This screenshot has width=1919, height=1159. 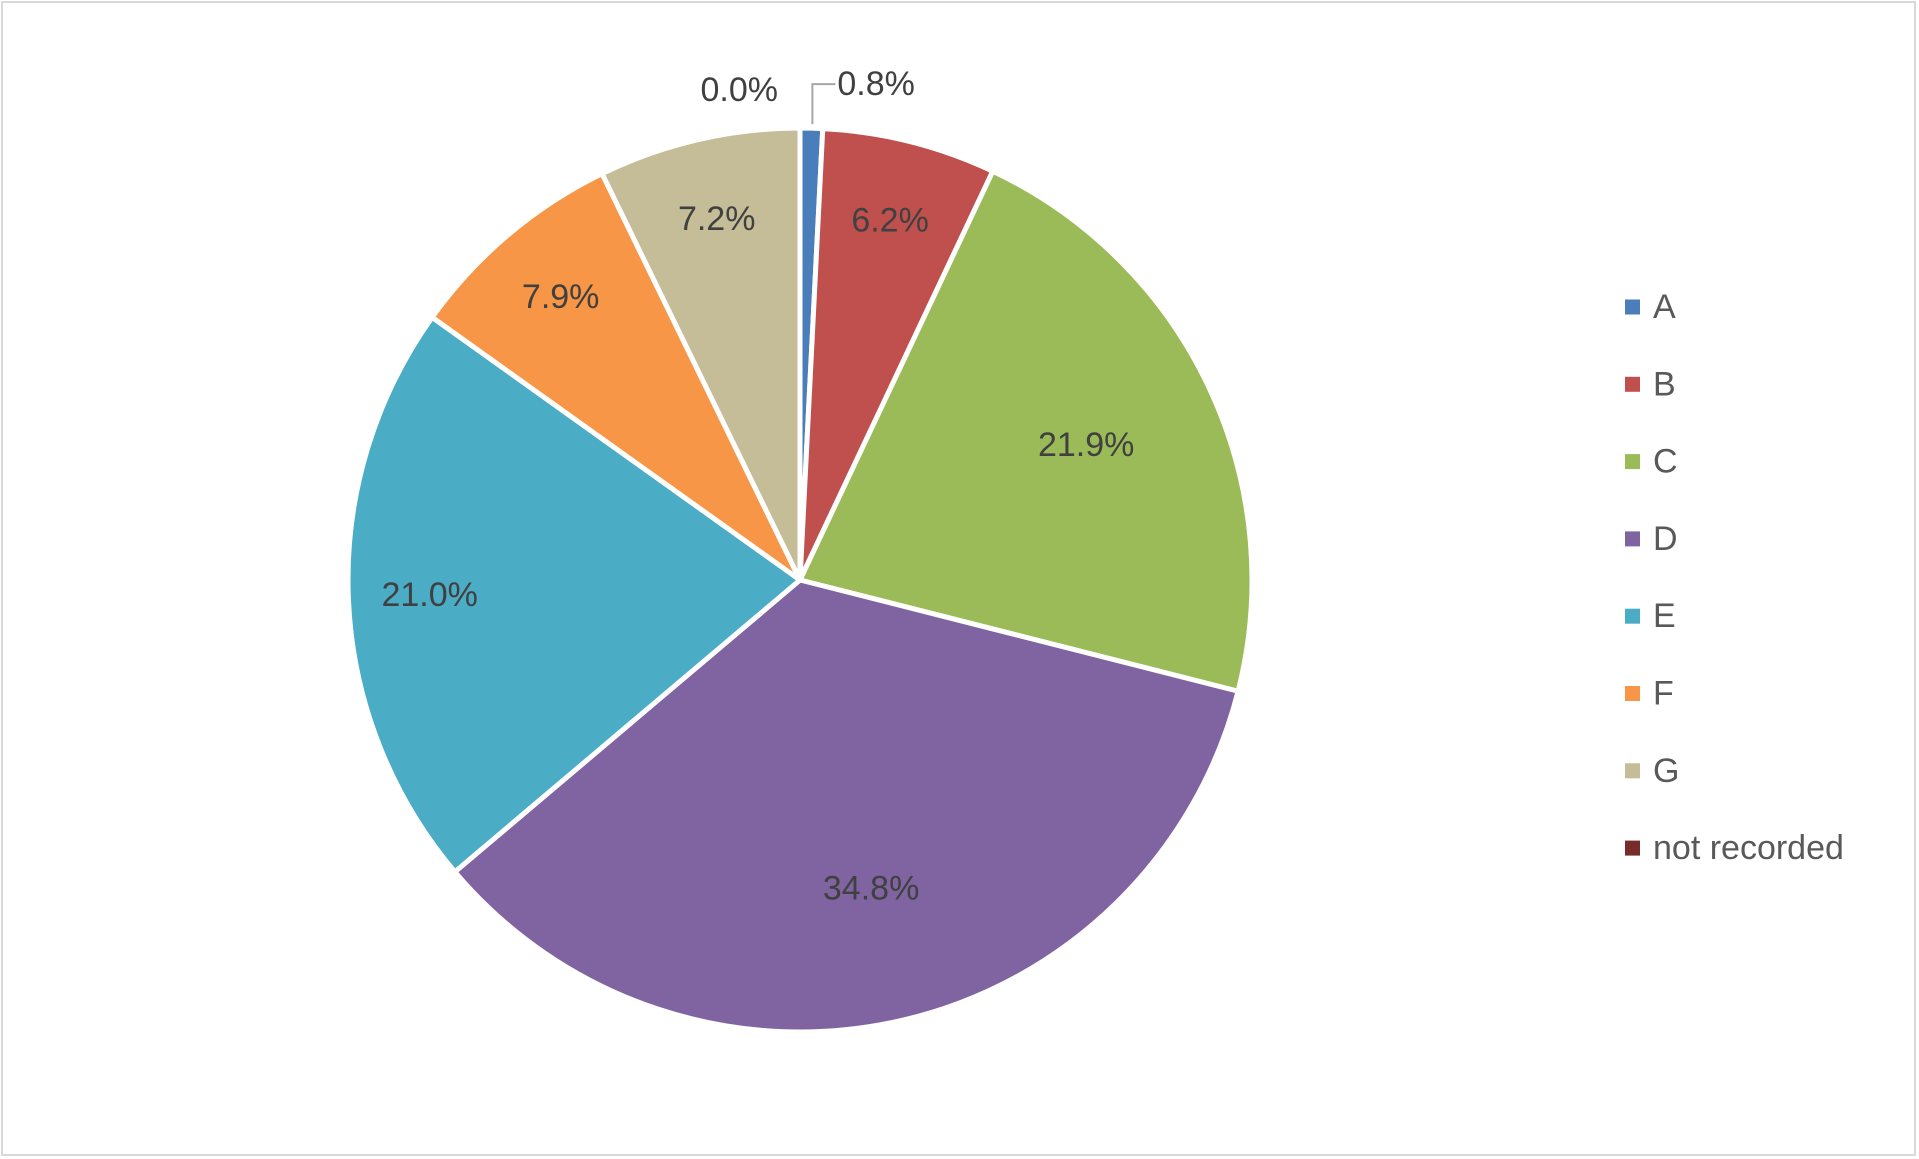 What do you see at coordinates (1664, 616) in the screenshot?
I see `legend-label-e: E` at bounding box center [1664, 616].